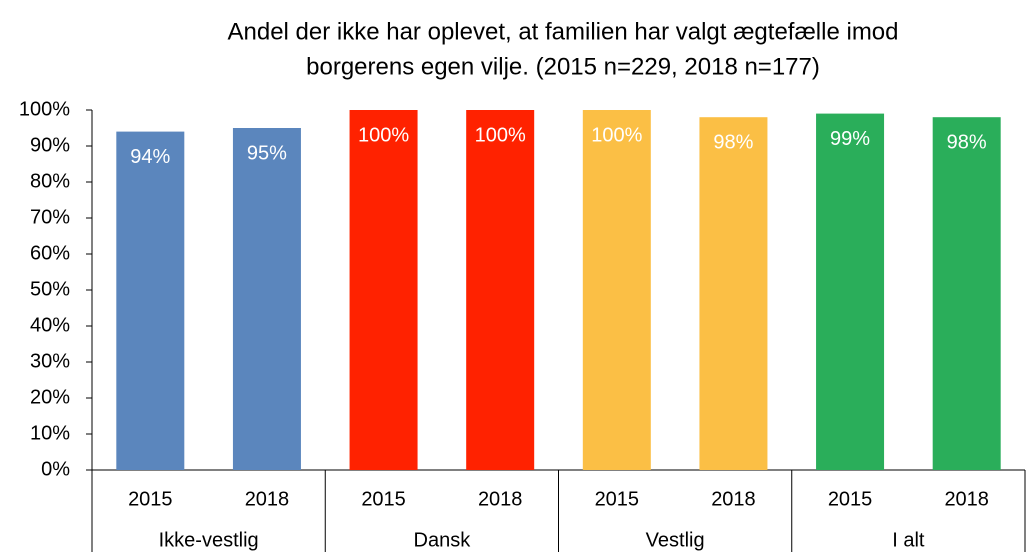 This screenshot has width=1035, height=552. I want to click on y-tick-label: 90%, so click(50, 145).